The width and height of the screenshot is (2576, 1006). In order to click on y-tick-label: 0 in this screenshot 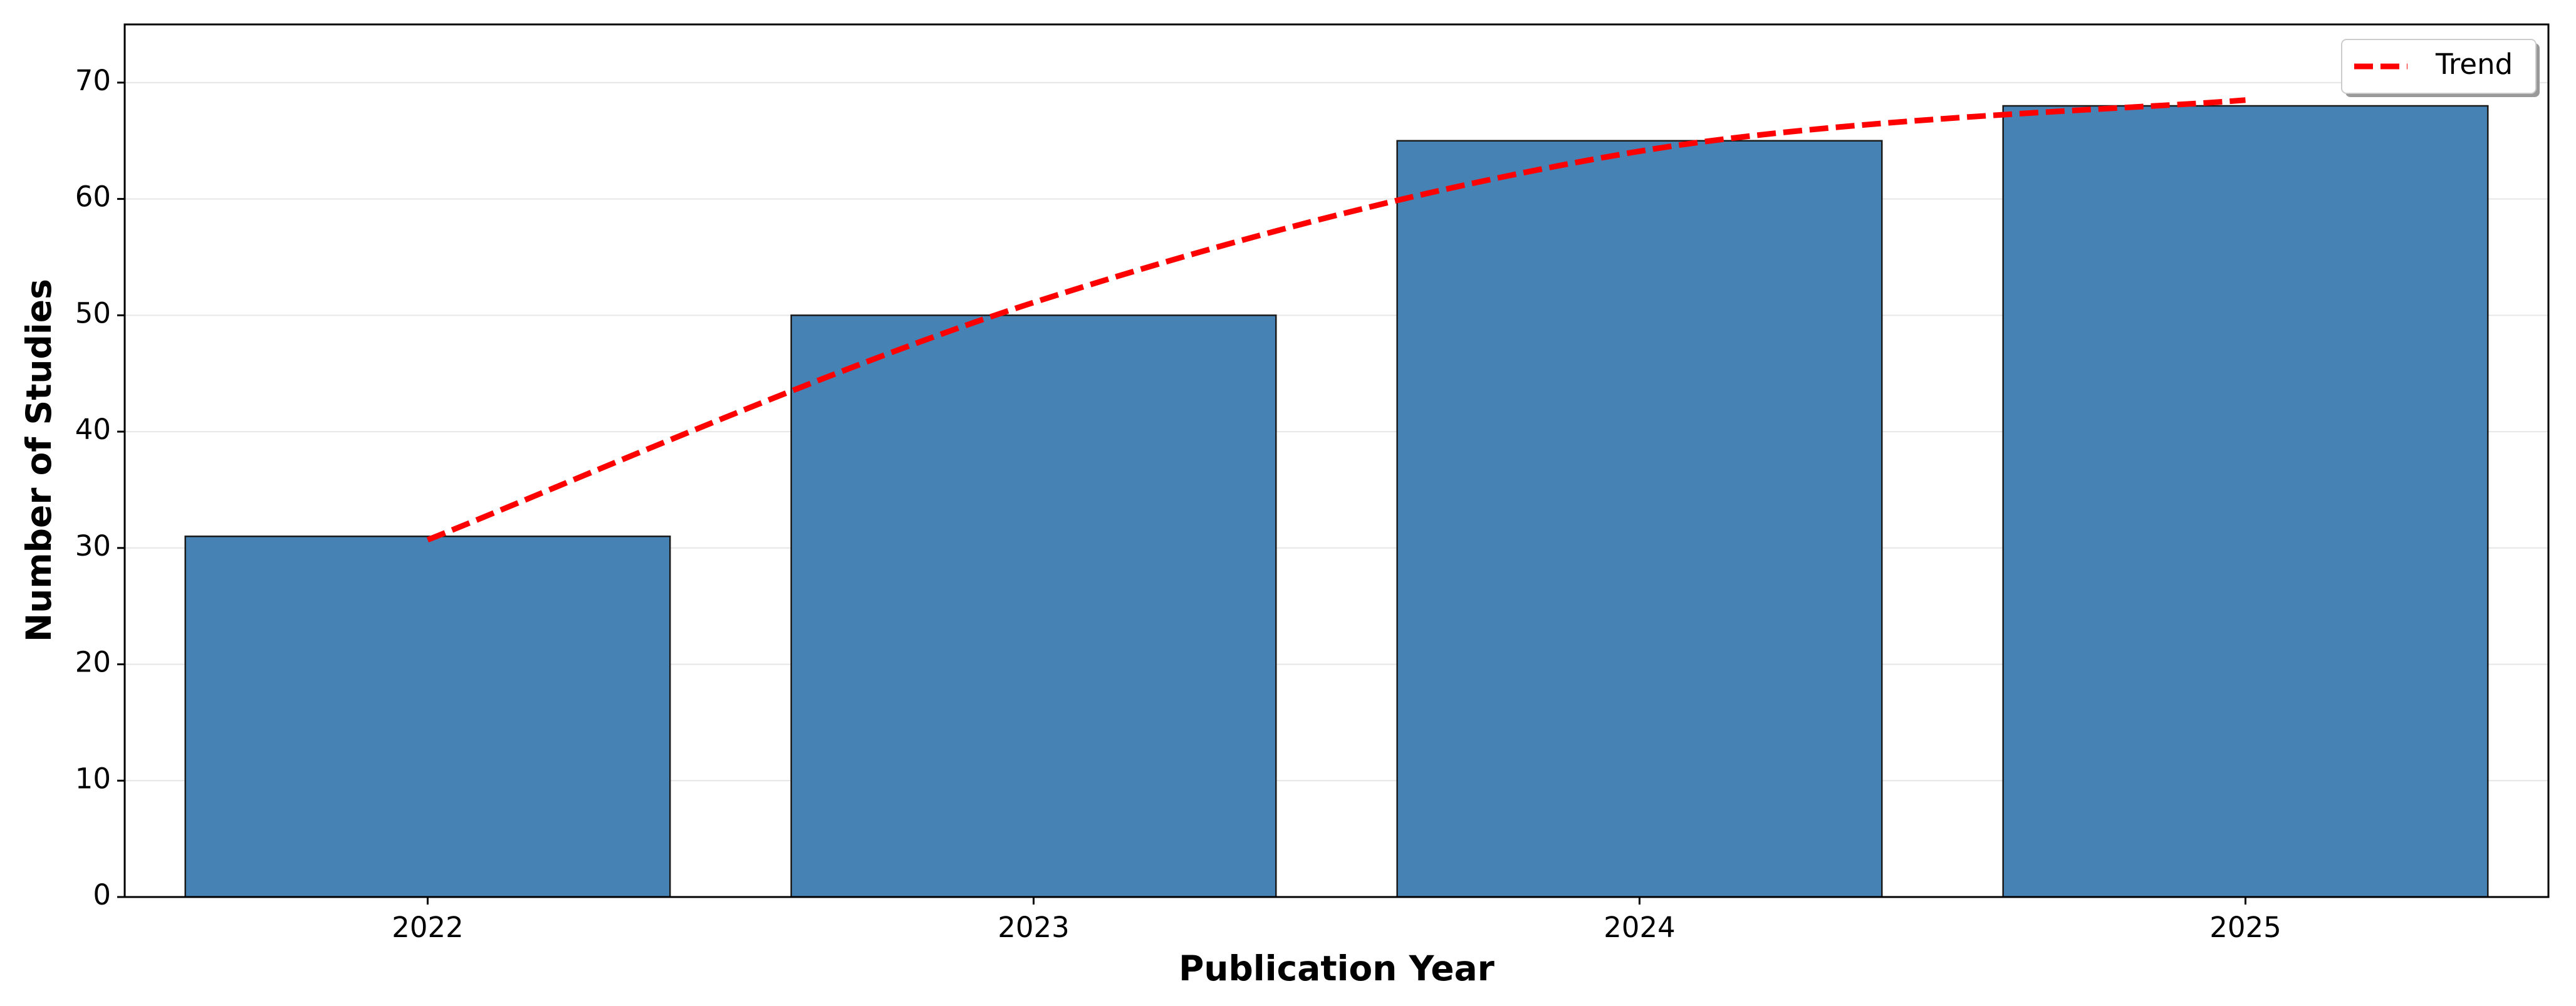, I will do `click(102, 894)`.